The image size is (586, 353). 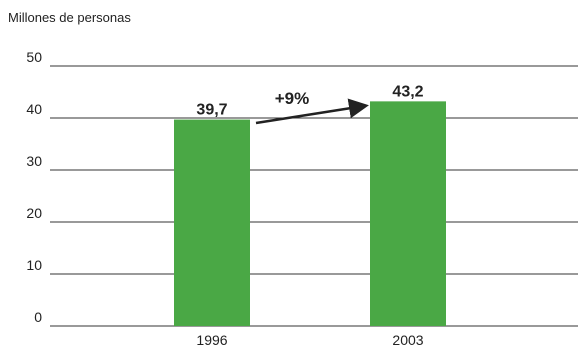 What do you see at coordinates (309, 340) in the screenshot?
I see `x-tick-labels: 1996 2003` at bounding box center [309, 340].